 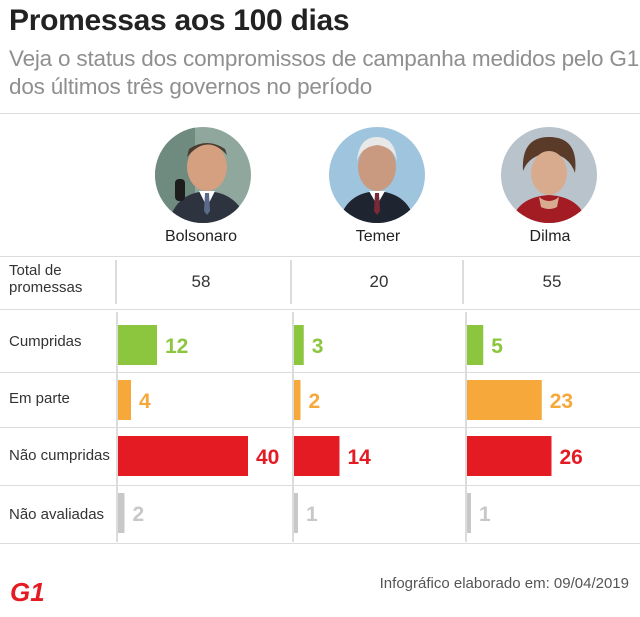 I want to click on bar-label-dilma-4: 1, so click(x=485, y=514).